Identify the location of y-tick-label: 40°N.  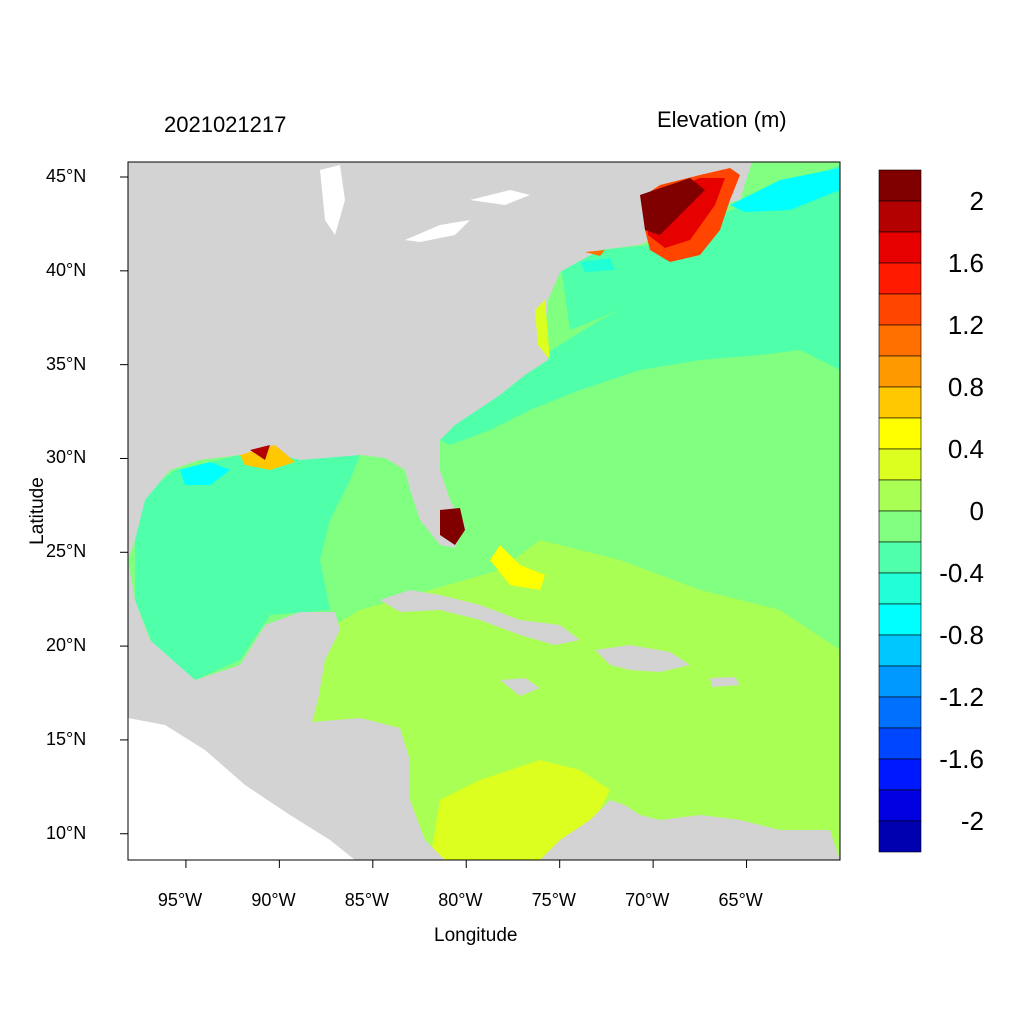
(66, 269).